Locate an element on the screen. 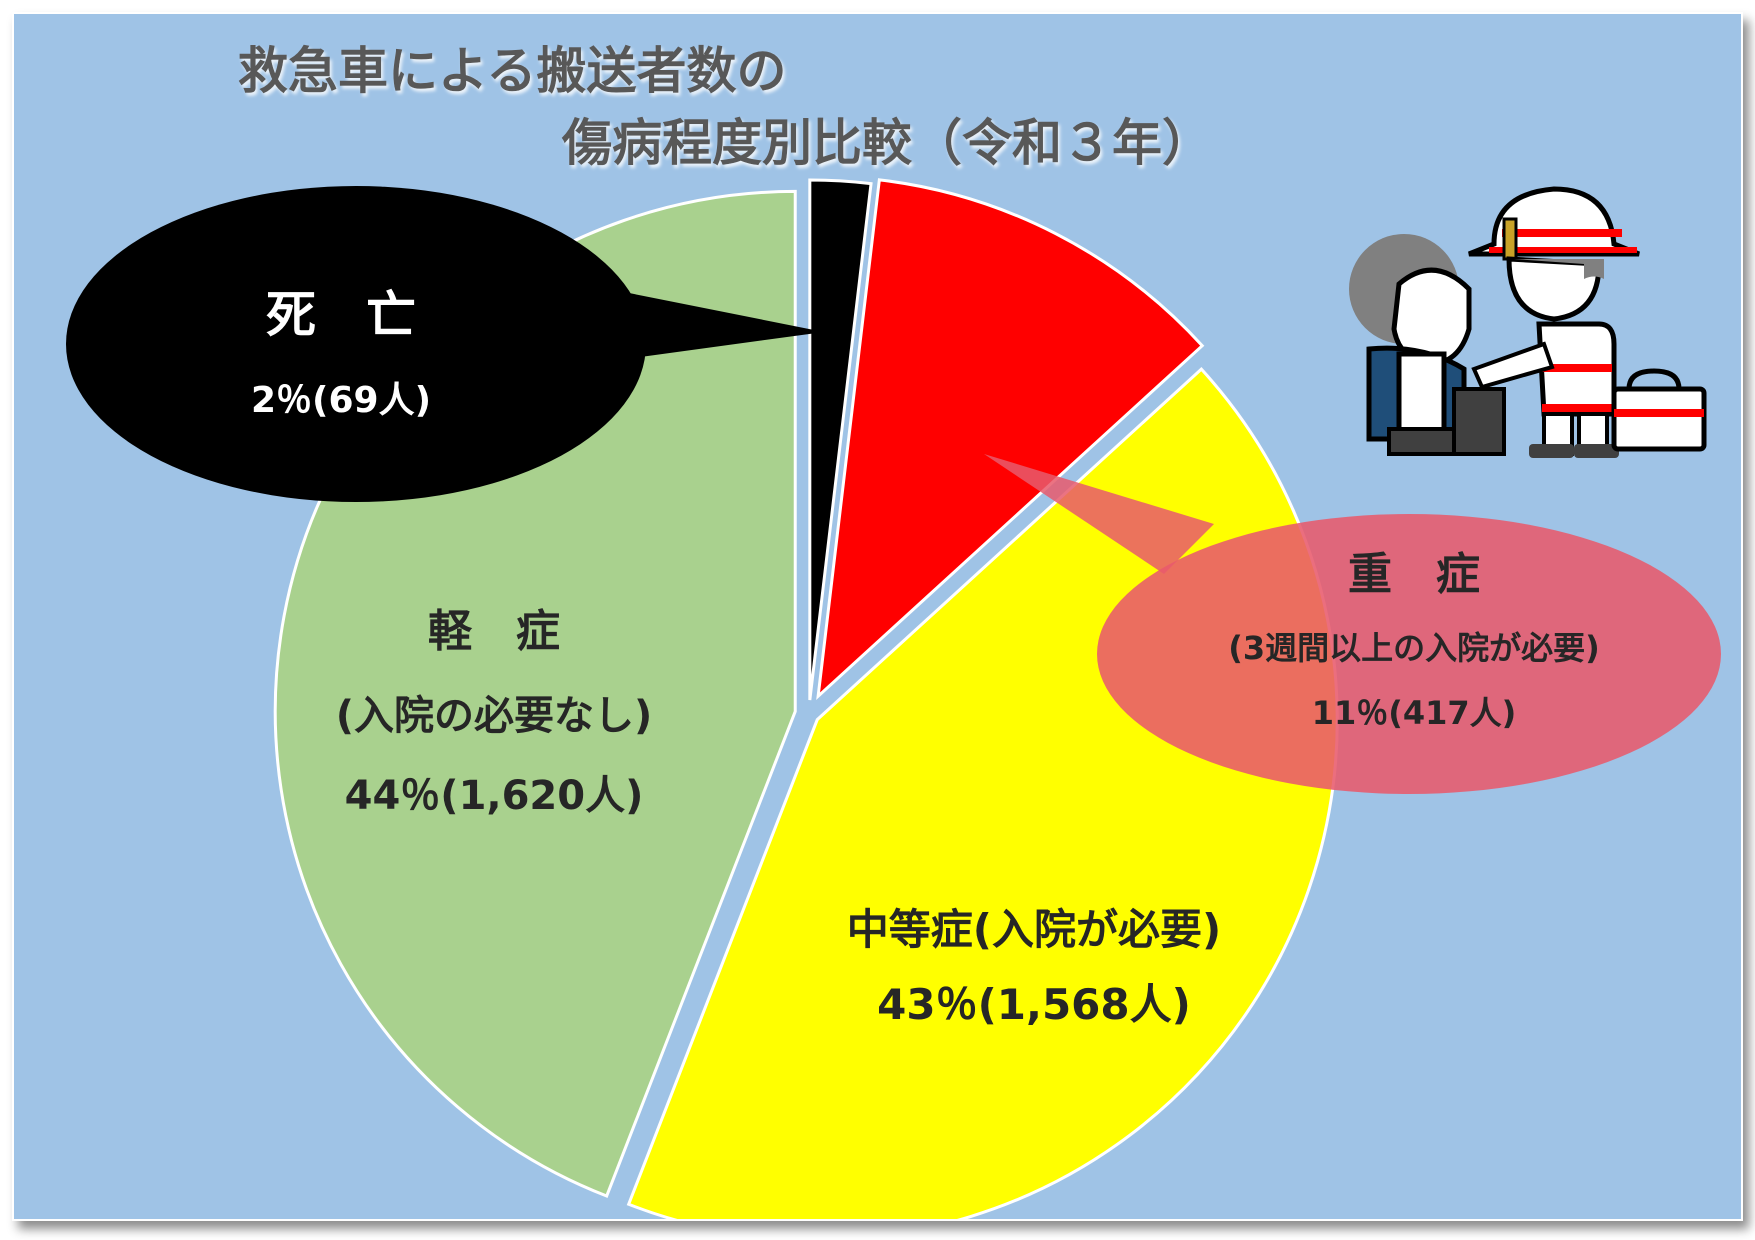 This screenshot has width=1755, height=1240. severe-value-label: 11％(417人) is located at coordinates (1414, 713).